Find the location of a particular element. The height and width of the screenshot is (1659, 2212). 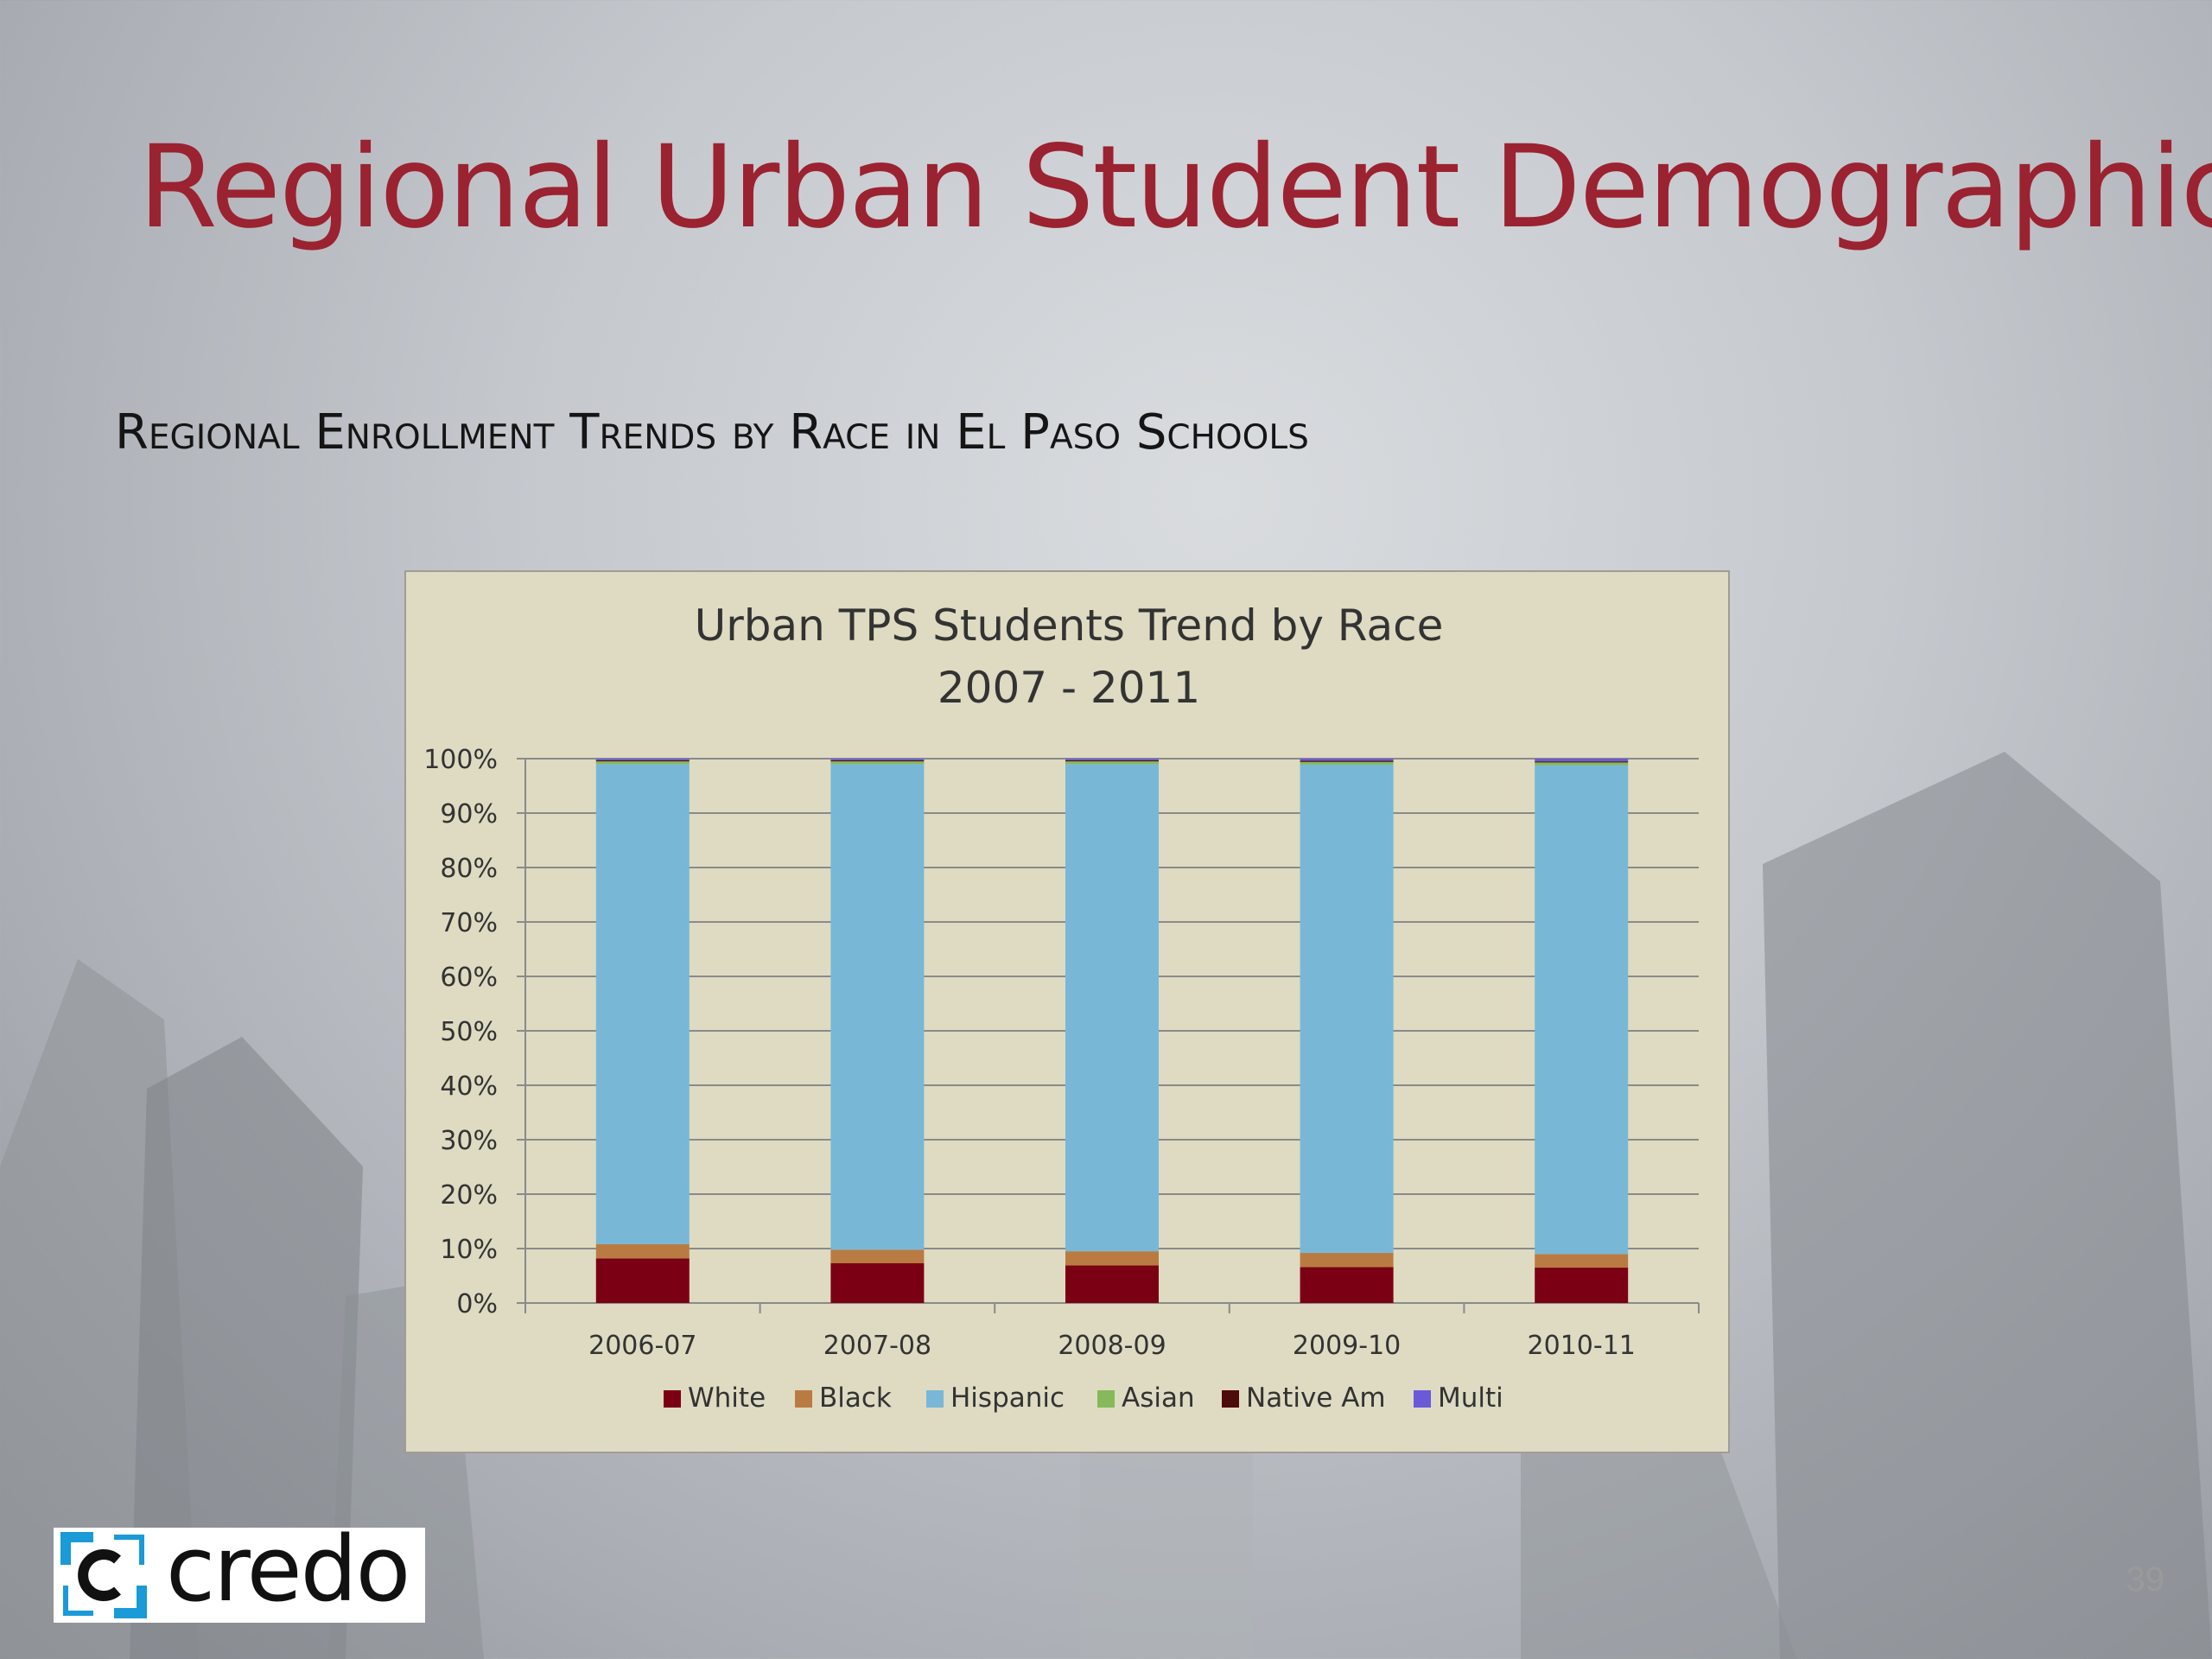

legend-label: Black is located at coordinates (855, 1398).